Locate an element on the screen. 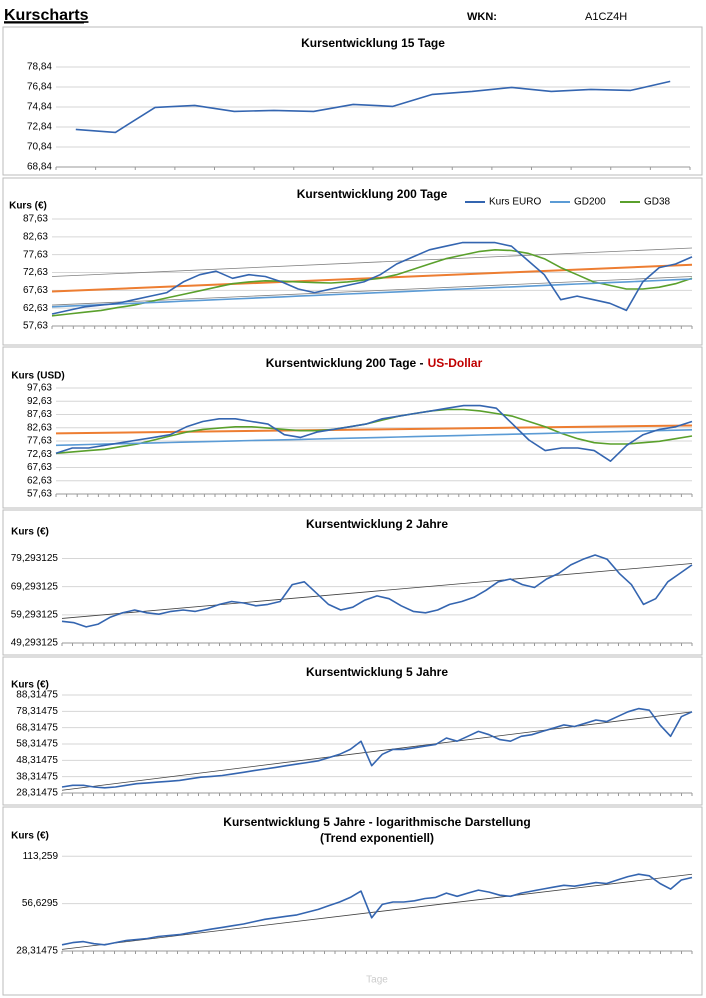 This screenshot has height=998, width=706. chart-title: Kursentwicklung 200 Tage - US-Dollar is located at coordinates (374, 363).